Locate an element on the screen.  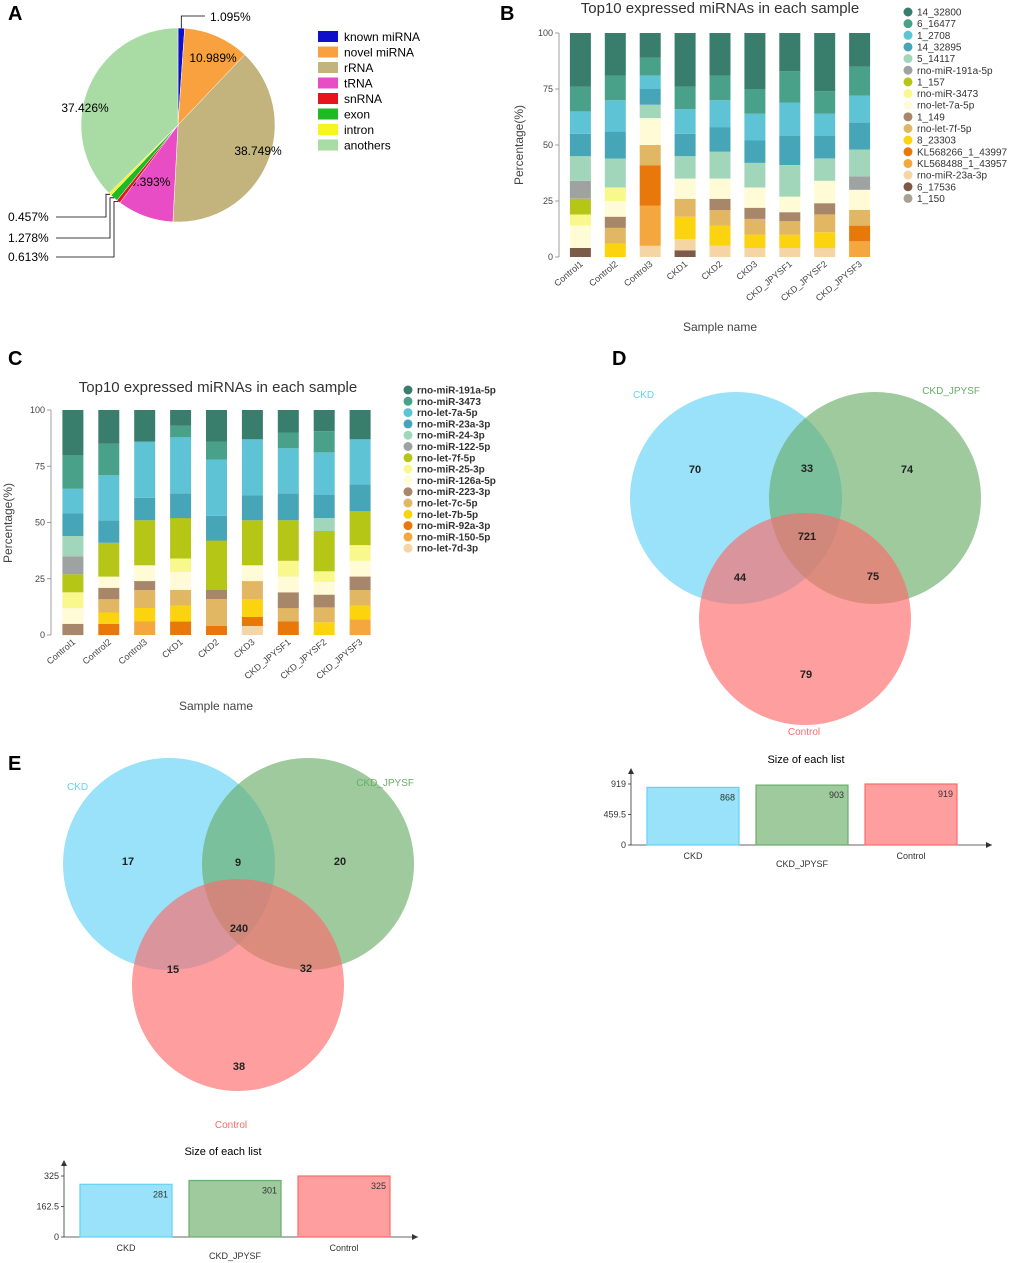
size-chart-y-tick-label: 0 is located at coordinates (623, 845).